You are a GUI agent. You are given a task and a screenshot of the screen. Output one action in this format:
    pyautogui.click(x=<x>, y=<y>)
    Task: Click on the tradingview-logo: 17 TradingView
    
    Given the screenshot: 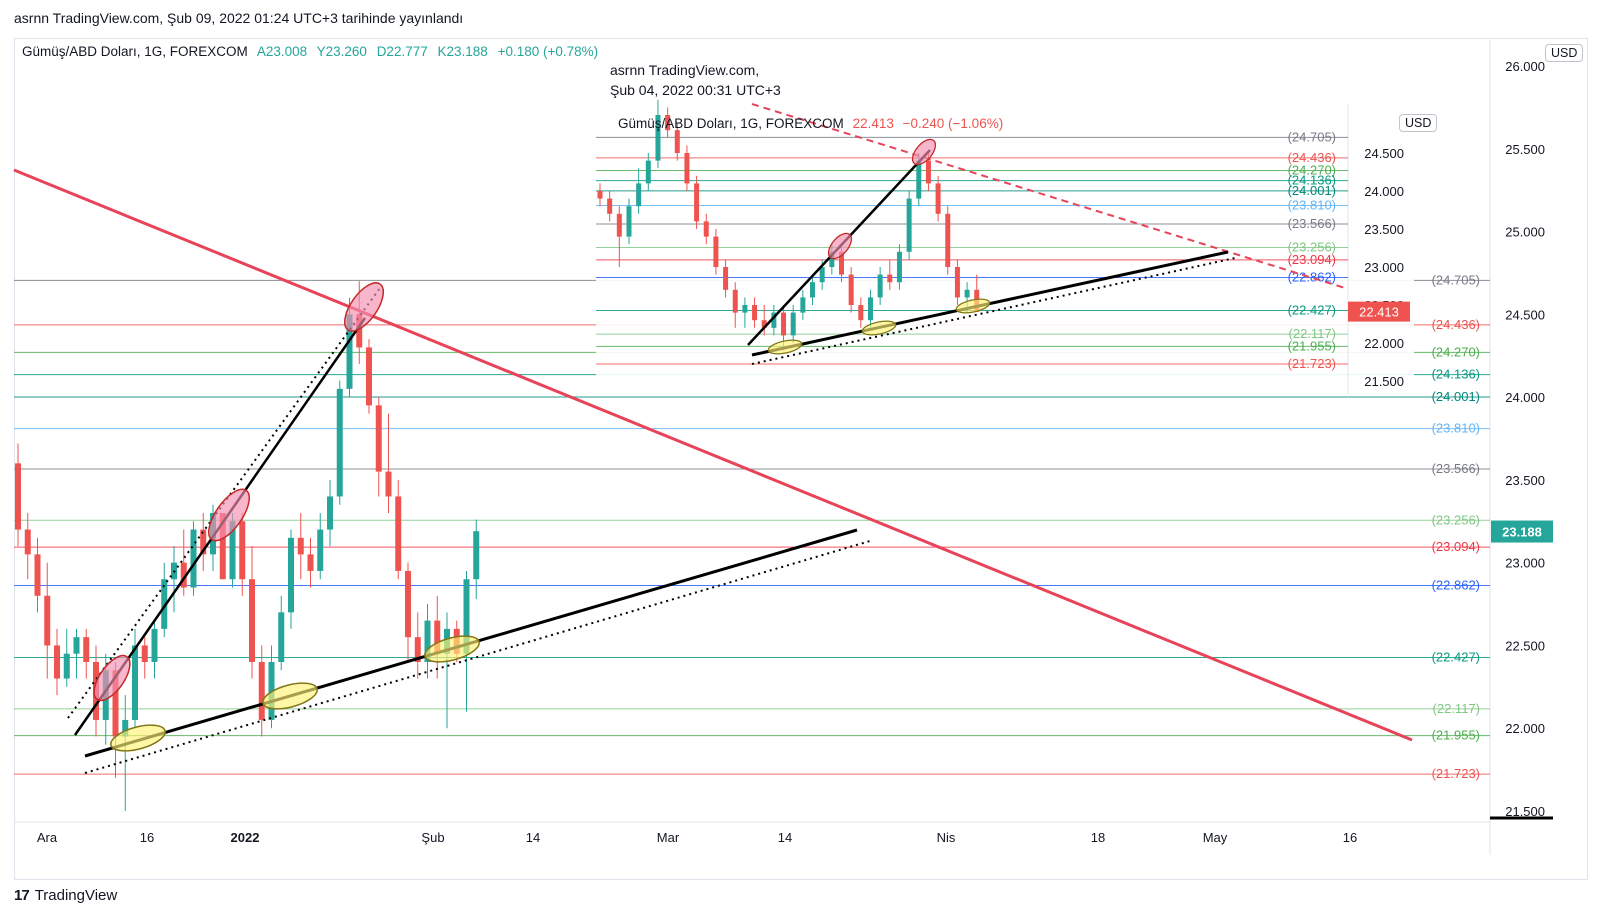 What is the action you would take?
    pyautogui.click(x=65, y=895)
    